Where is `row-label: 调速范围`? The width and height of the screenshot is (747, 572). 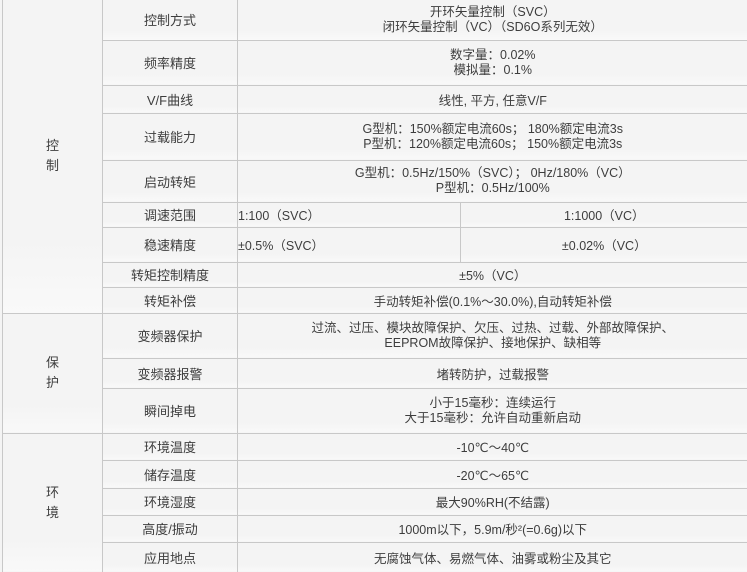 row-label: 调速范围 is located at coordinates (170, 215).